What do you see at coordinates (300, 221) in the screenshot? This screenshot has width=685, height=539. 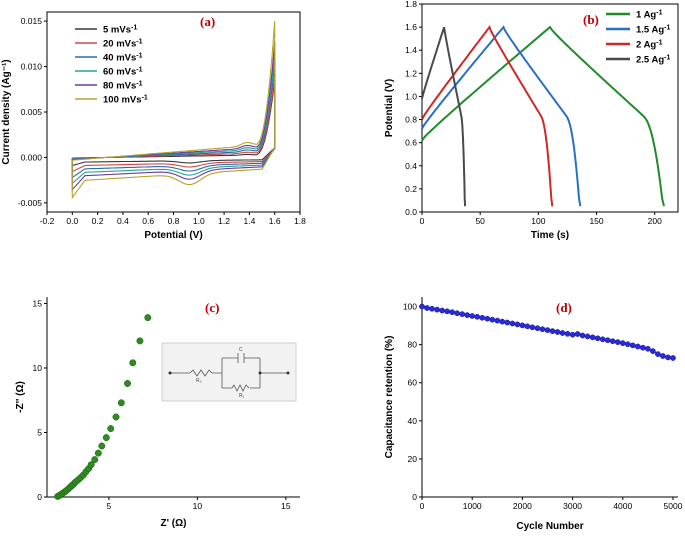 I see `x-tick-label: 1.8` at bounding box center [300, 221].